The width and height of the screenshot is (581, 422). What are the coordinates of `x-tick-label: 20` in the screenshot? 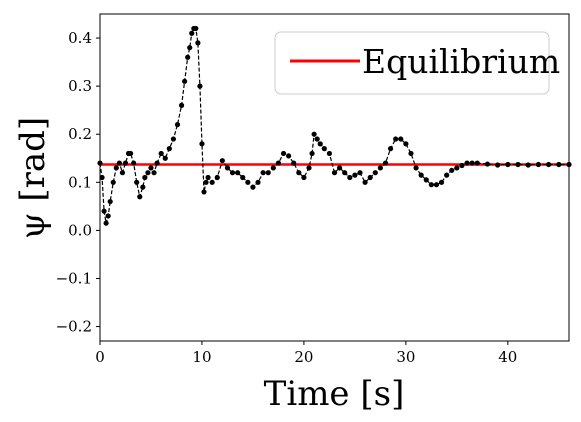 It's located at (303, 357).